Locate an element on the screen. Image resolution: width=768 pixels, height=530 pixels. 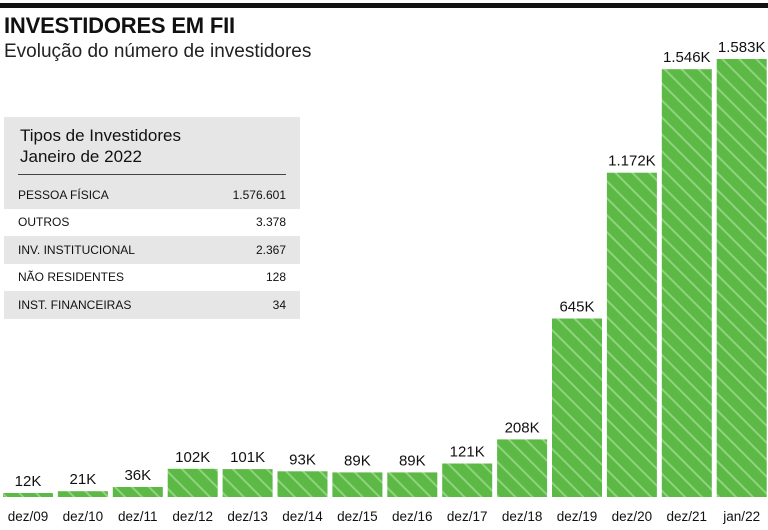
x-tick-label: dez/09 is located at coordinates (28, 516).